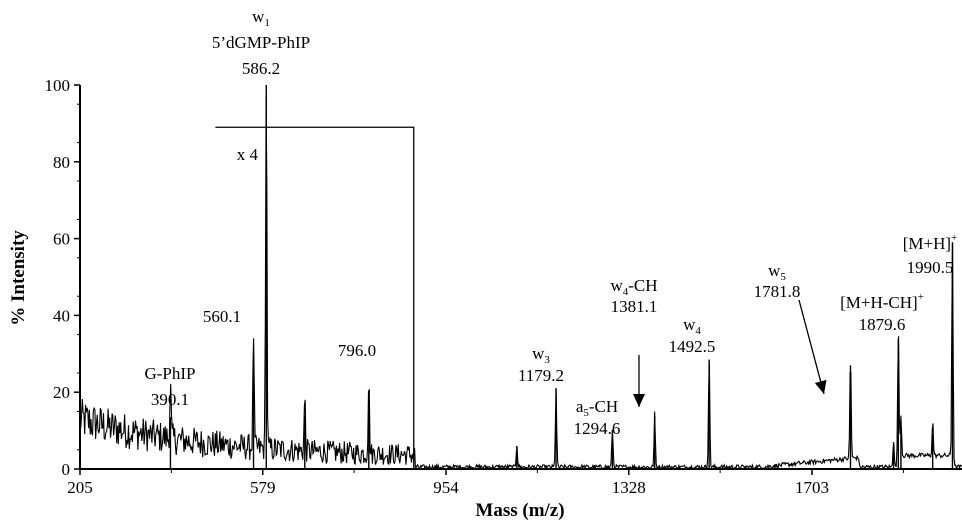  I want to click on y-tick-label: 80, so click(61, 162).